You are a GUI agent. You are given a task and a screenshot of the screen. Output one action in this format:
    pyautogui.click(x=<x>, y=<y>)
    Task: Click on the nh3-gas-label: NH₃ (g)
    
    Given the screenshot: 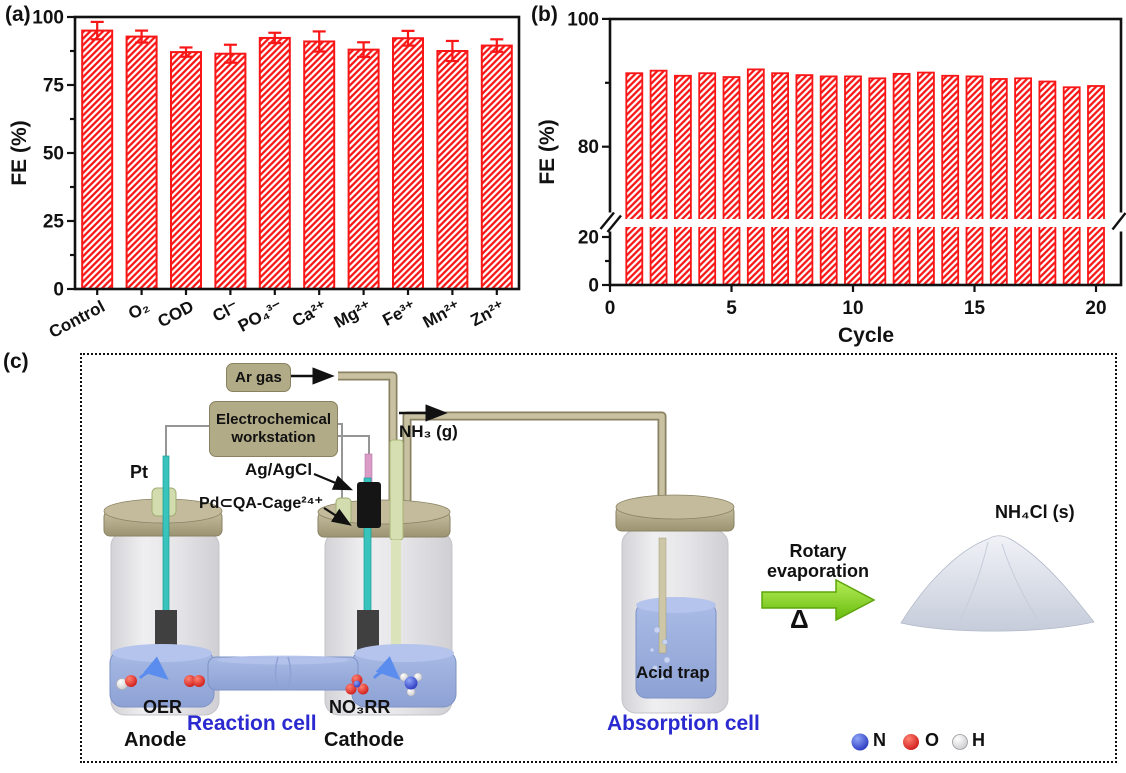 What is the action you would take?
    pyautogui.click(x=428, y=431)
    